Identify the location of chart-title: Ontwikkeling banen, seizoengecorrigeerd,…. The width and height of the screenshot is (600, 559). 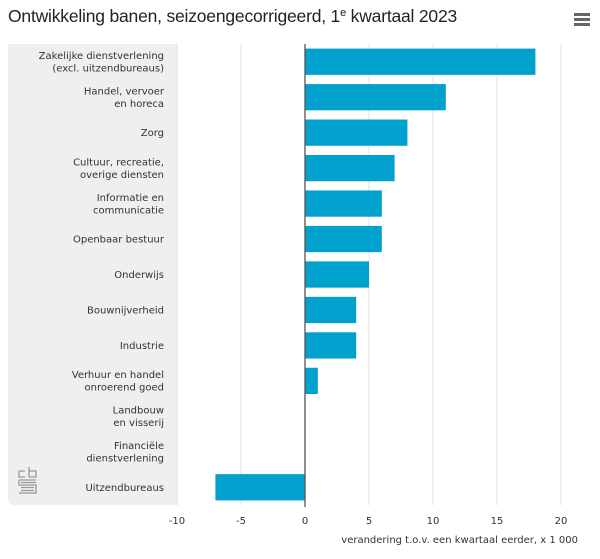
(232, 16).